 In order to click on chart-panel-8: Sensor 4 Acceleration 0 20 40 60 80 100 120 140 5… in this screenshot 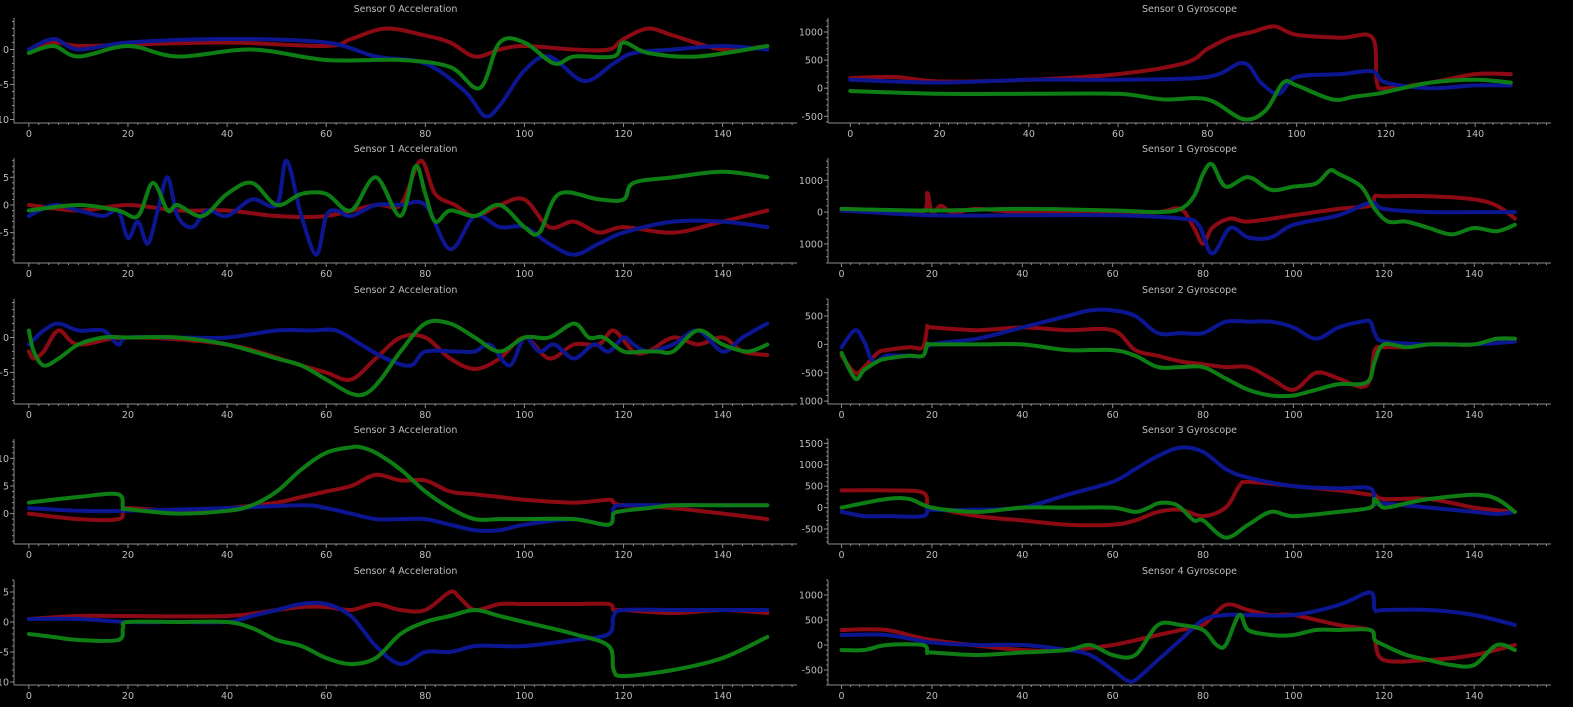, I will do `click(398, 634)`.